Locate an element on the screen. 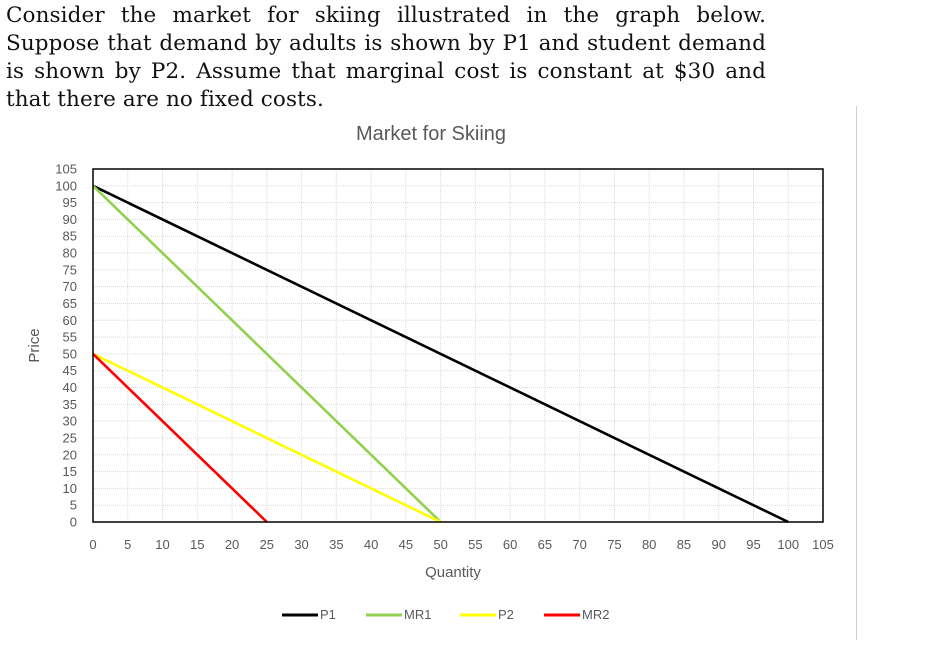 The image size is (927, 657). legend-label-p2: P2 is located at coordinates (506, 614).